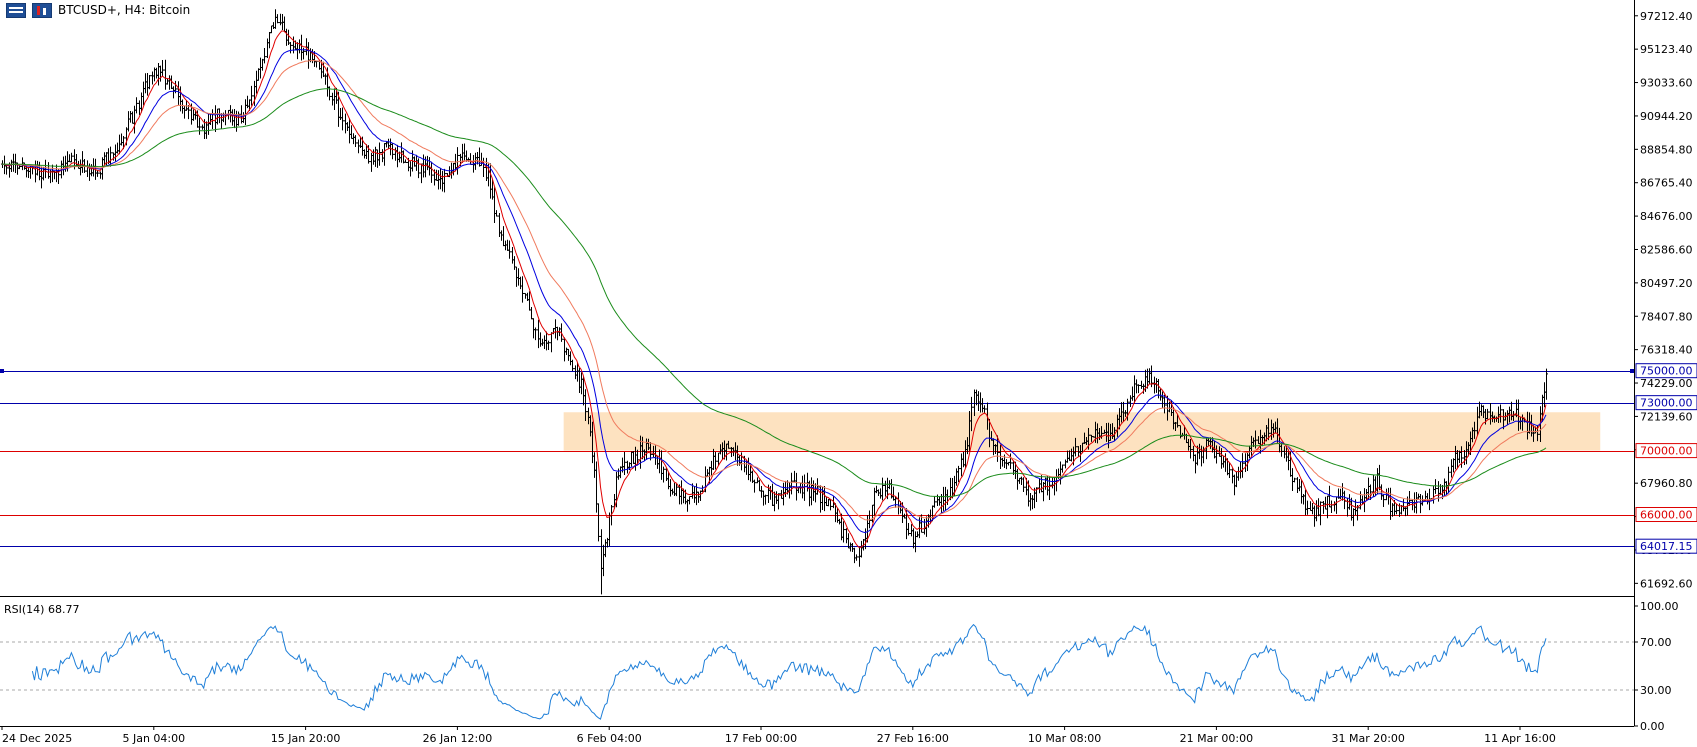 The height and width of the screenshot is (747, 1697). Describe the element at coordinates (1666, 249) in the screenshot. I see `price-tick-label: 82586.60` at that location.